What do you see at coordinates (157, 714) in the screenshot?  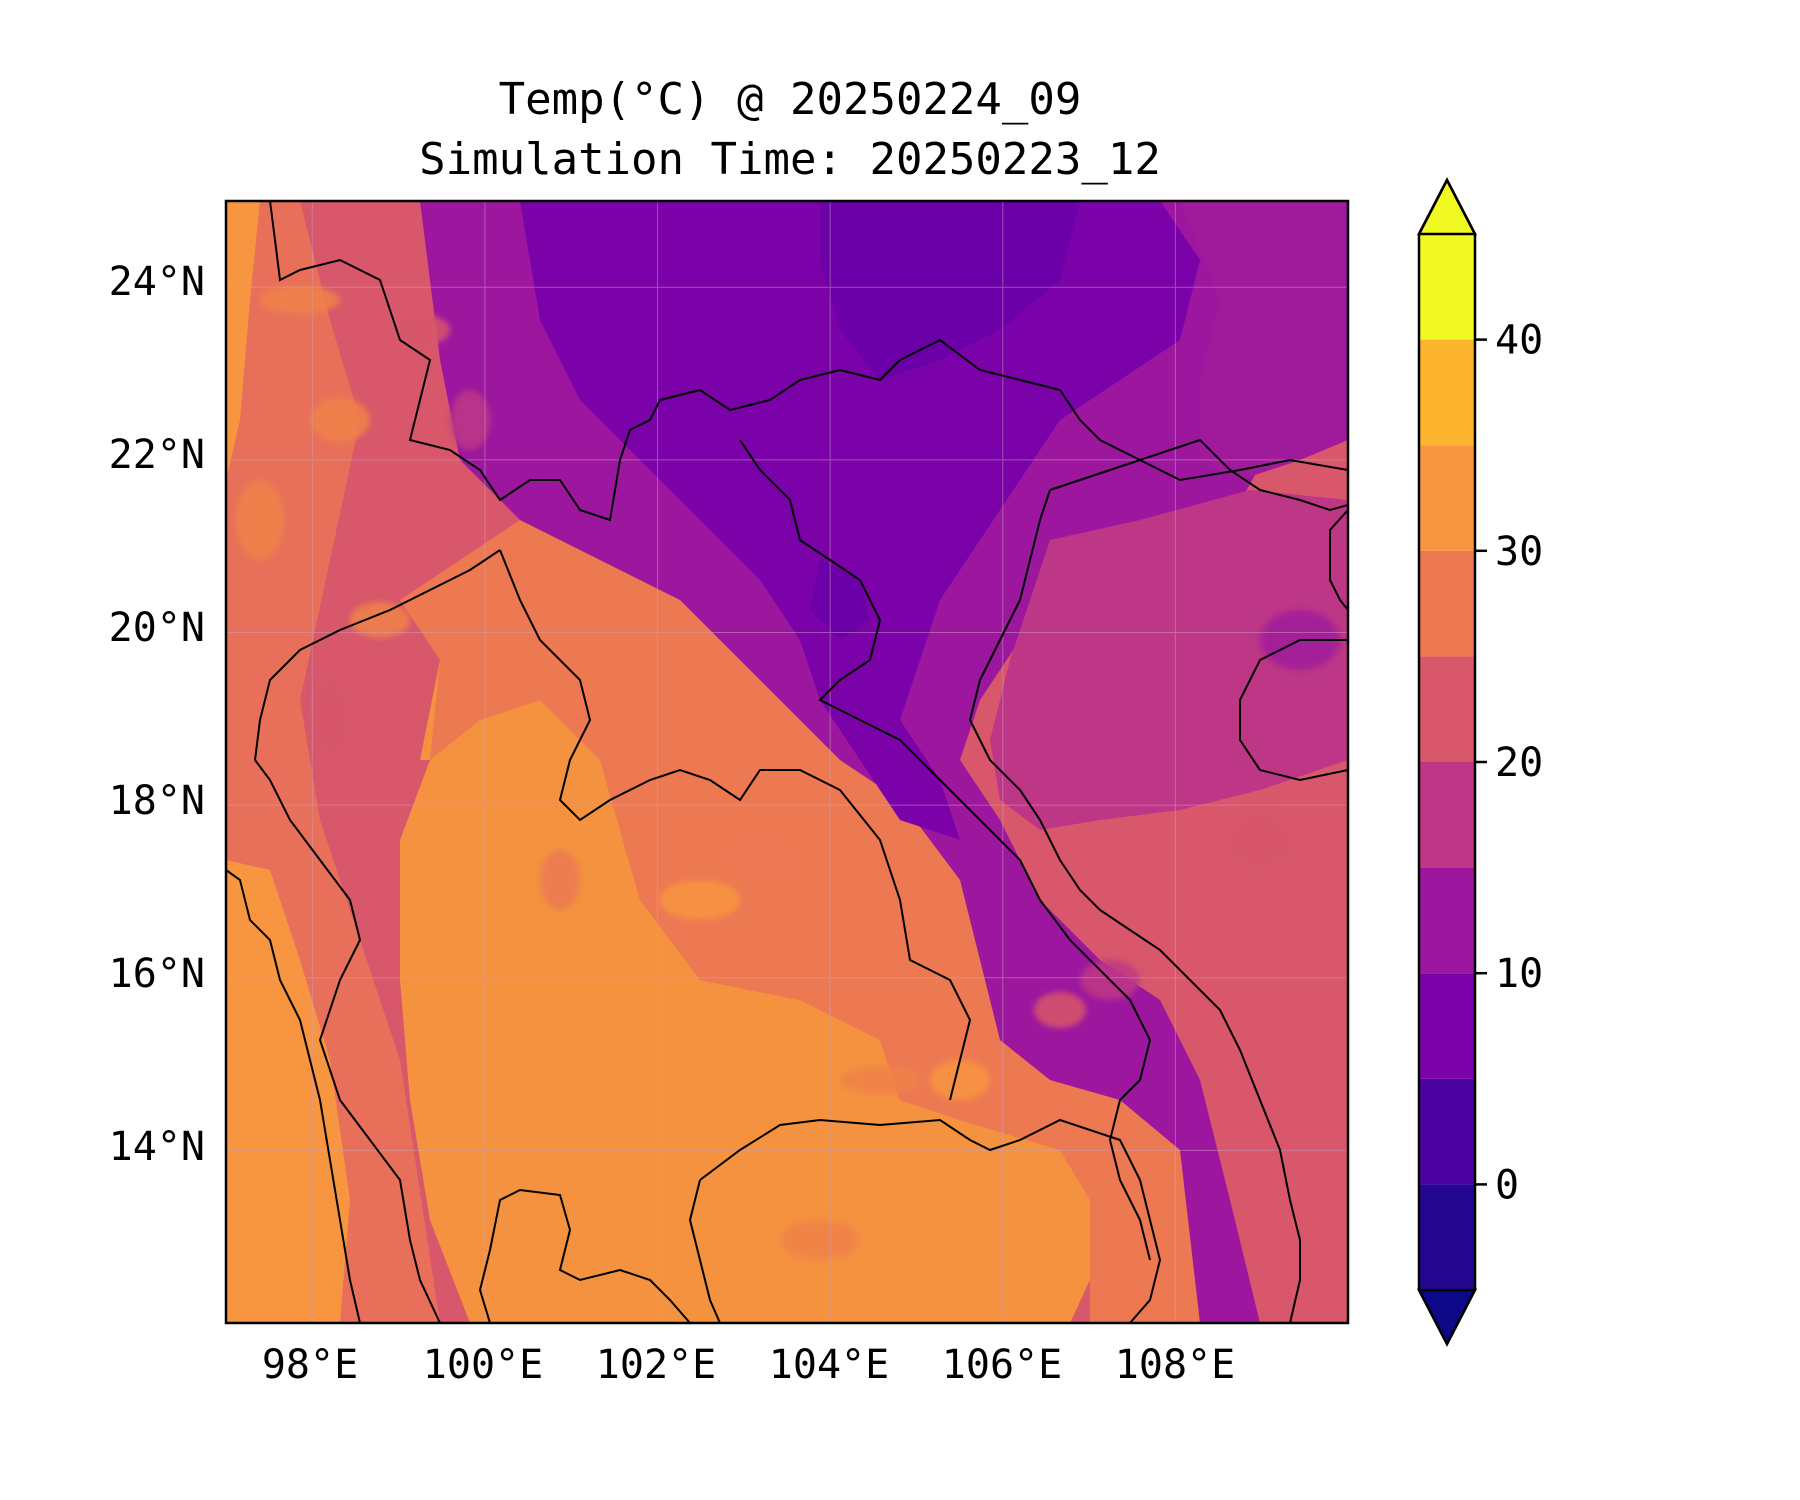 I see `y-axis-ticks: 24°N 22°N 20°N 18°N 16°N 14°N` at bounding box center [157, 714].